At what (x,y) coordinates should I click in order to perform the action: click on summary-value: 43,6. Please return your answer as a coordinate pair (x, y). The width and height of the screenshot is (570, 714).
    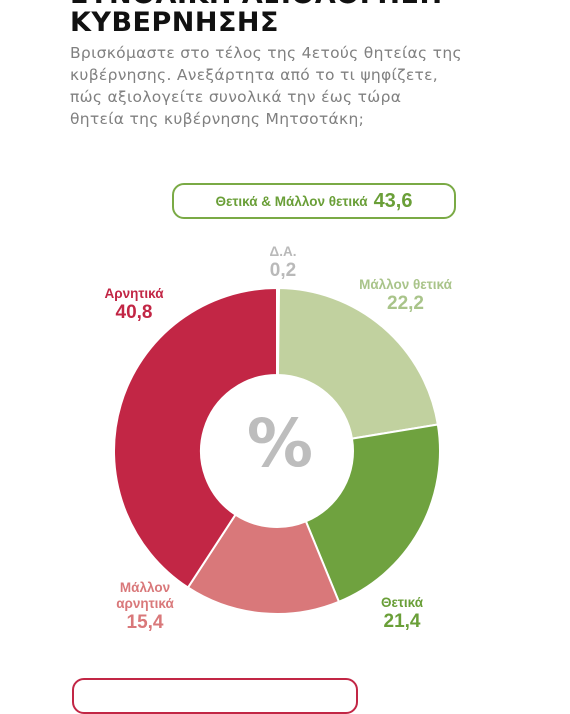
    Looking at the image, I should click on (393, 200).